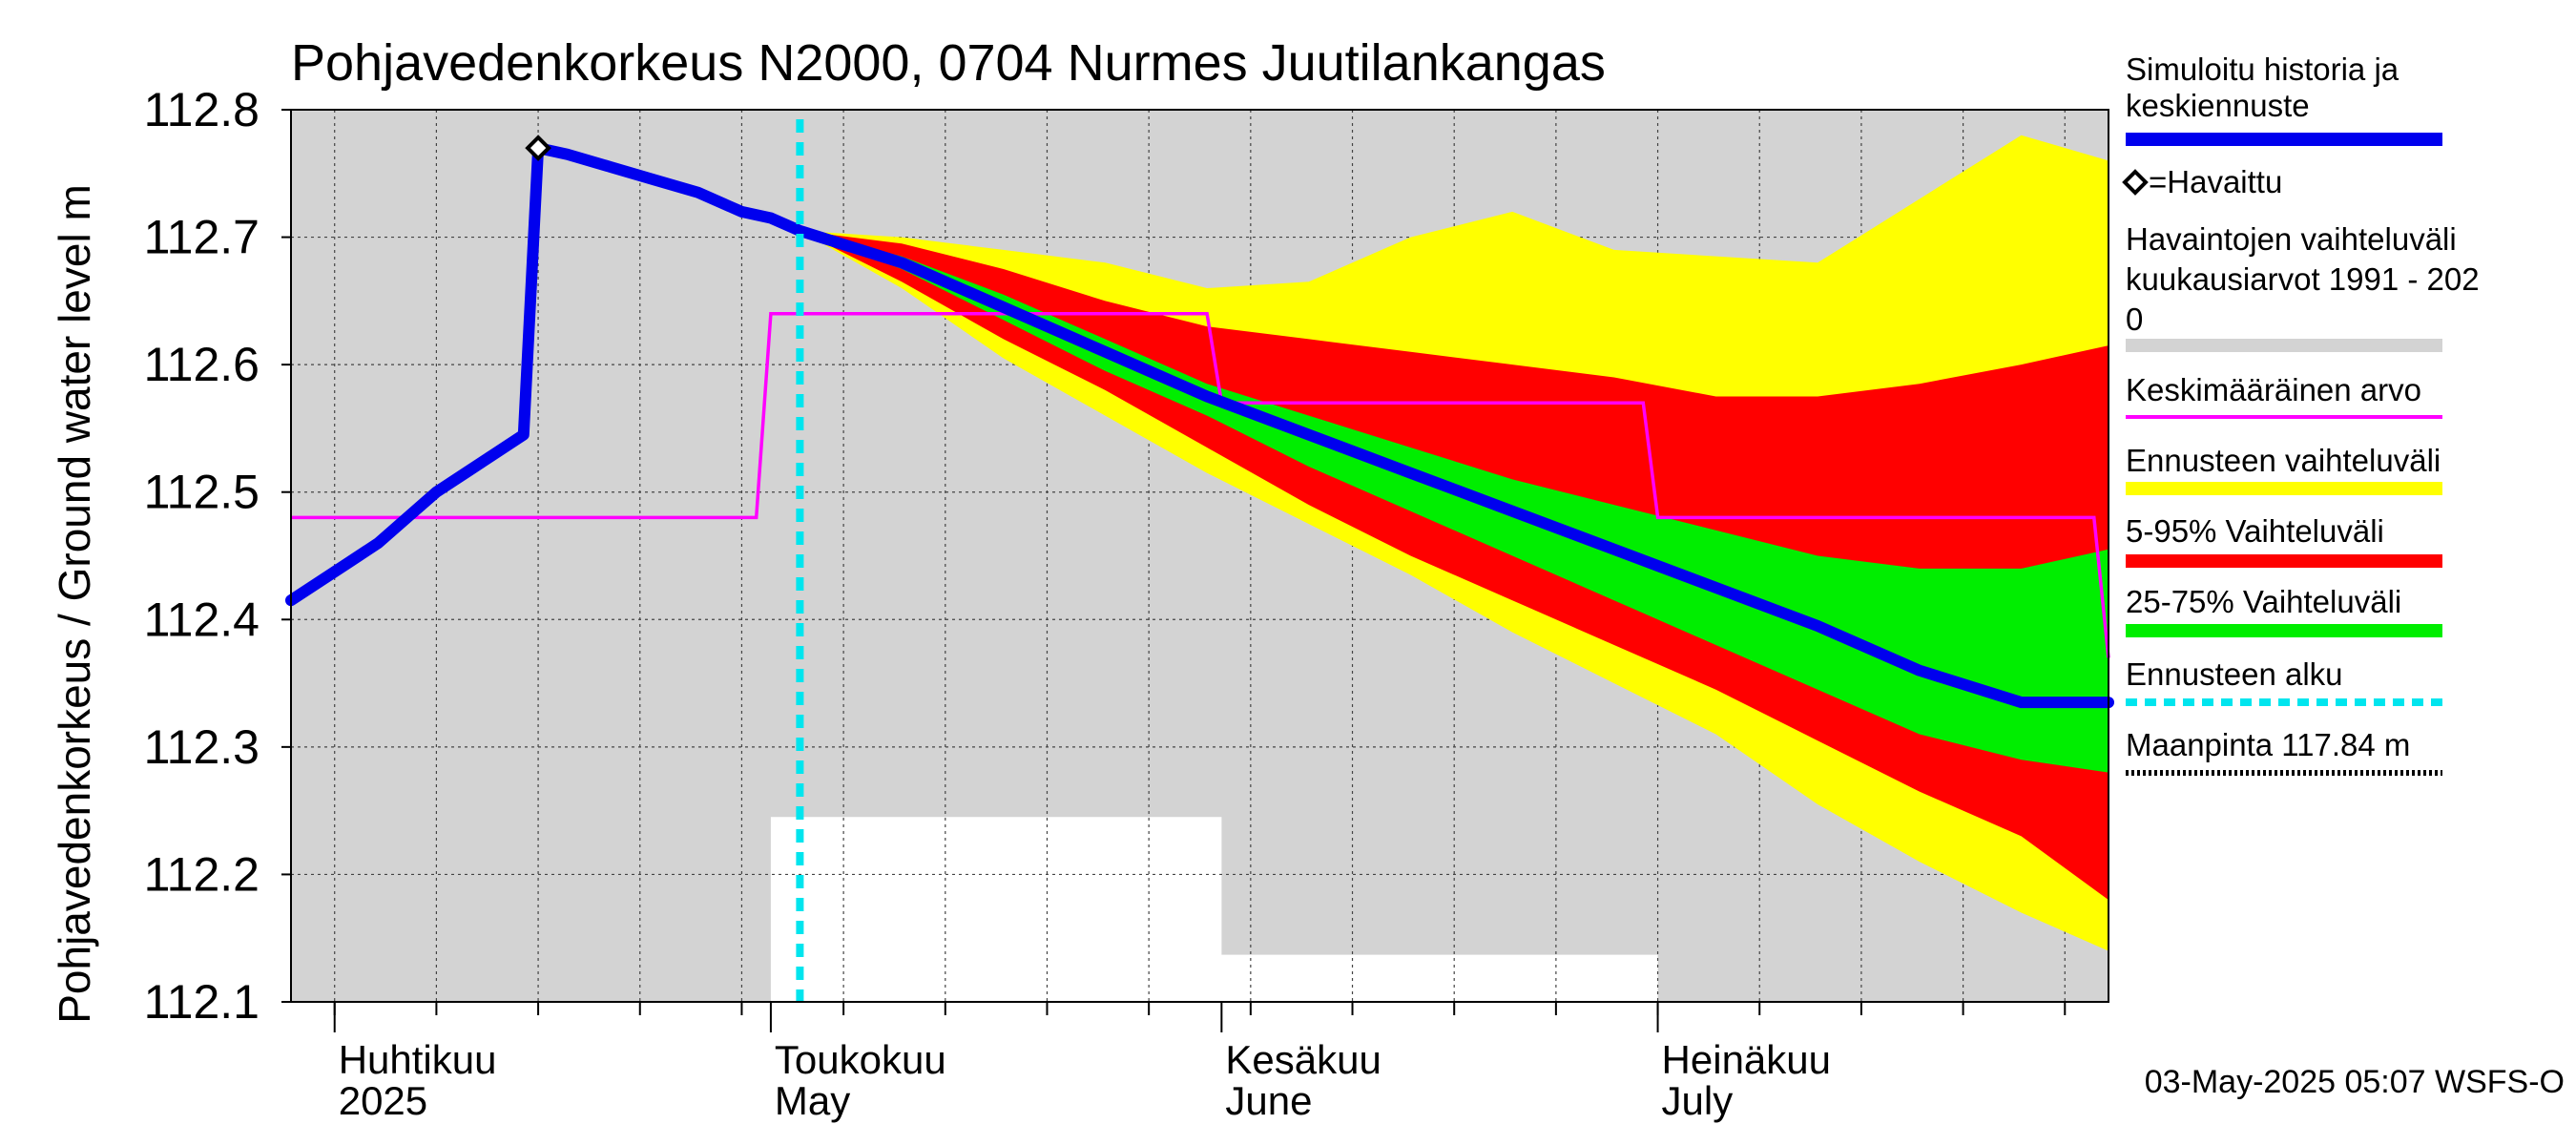 This screenshot has height=1145, width=2576. I want to click on timestamp-label: 03-May-2025 05:07 WSFS-O, so click(2355, 1082).